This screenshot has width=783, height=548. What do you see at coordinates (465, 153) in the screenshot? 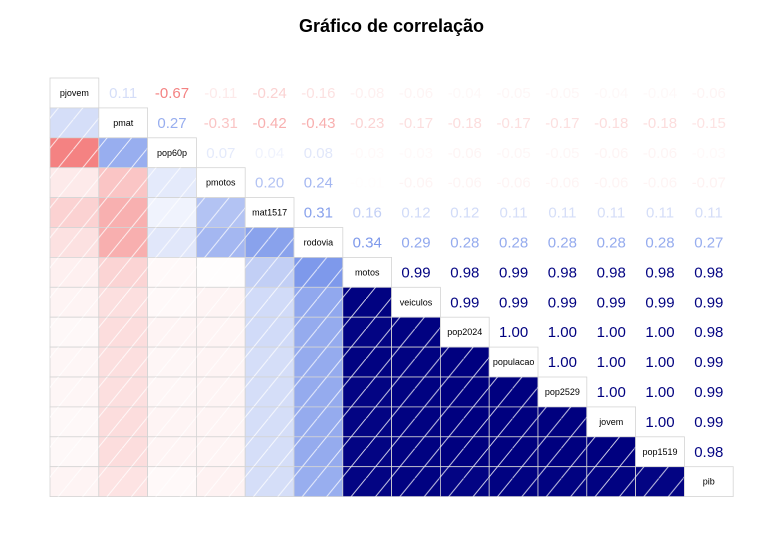
I see `corr-value-pop60p-pop2024: -0.06` at bounding box center [465, 153].